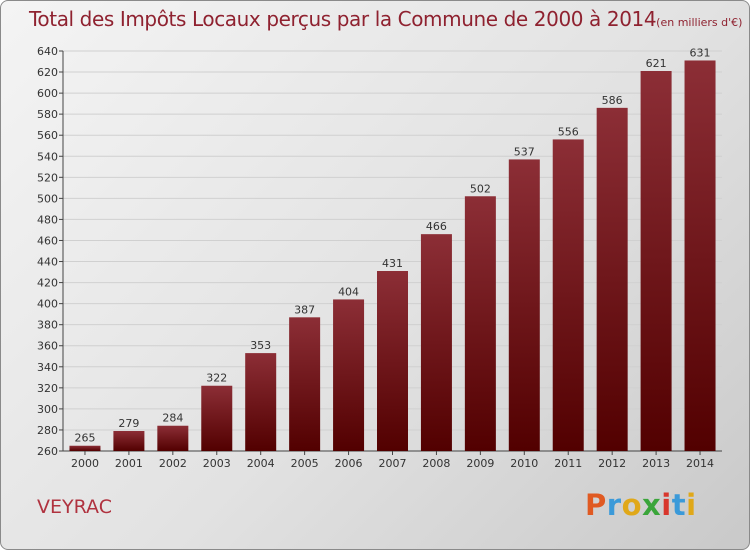 This screenshot has width=750, height=550. I want to click on y-tick-label: 540, so click(47, 156).